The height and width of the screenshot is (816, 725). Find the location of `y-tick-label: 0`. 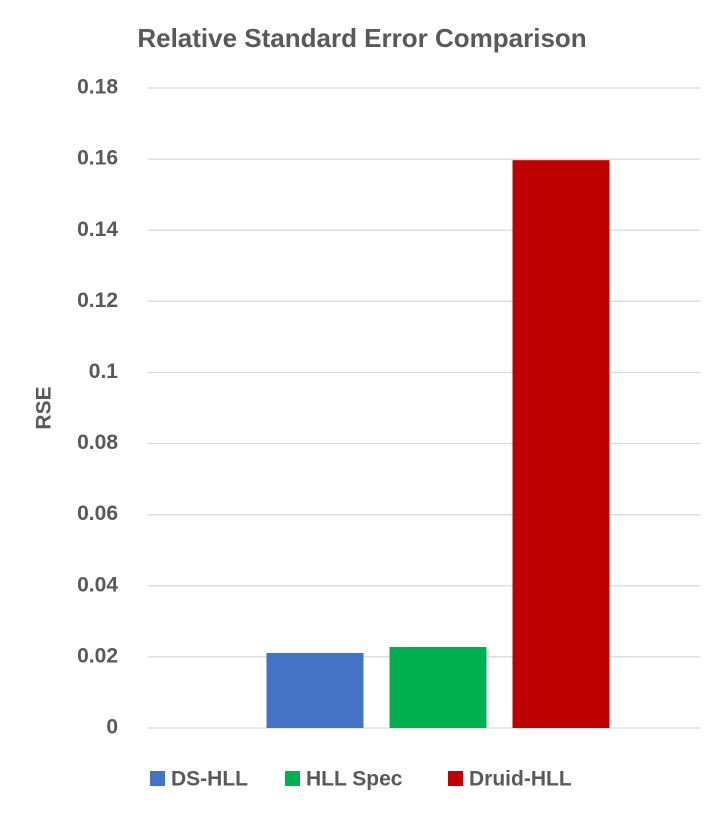

y-tick-label: 0 is located at coordinates (112, 727).